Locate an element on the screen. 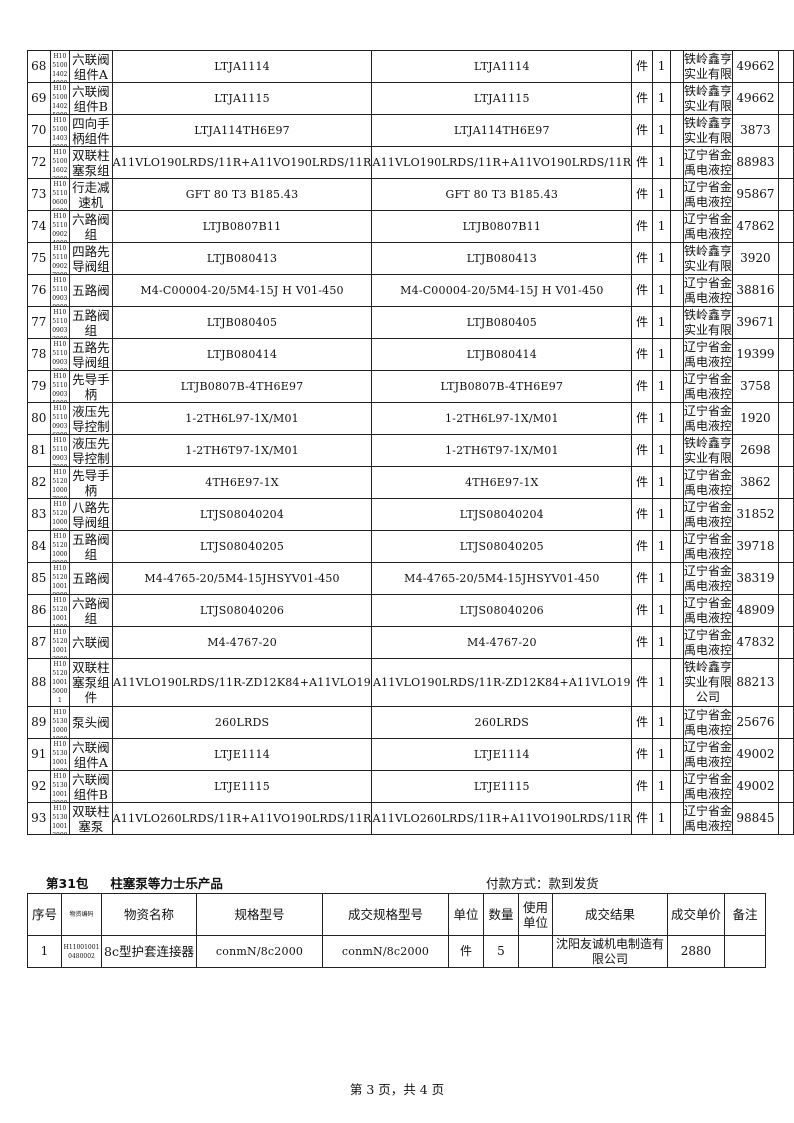 This screenshot has height=1123, width=794. spec-model-text: M4-C00004-20/5M4-15J H V01-450 is located at coordinates (242, 290).